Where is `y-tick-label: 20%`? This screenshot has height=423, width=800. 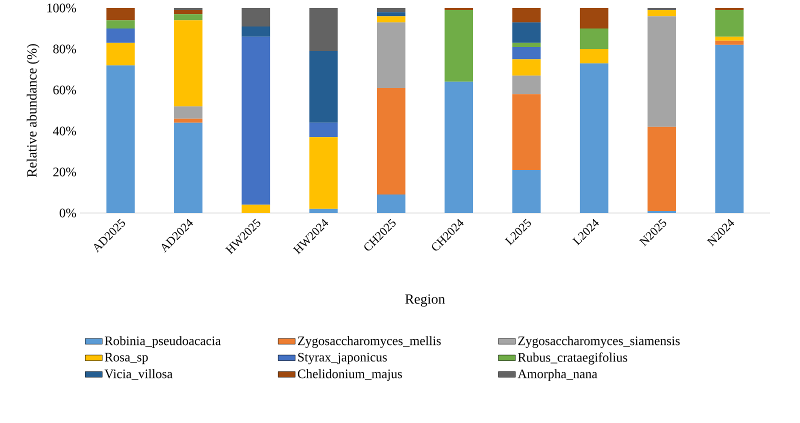 y-tick-label: 20% is located at coordinates (64, 172).